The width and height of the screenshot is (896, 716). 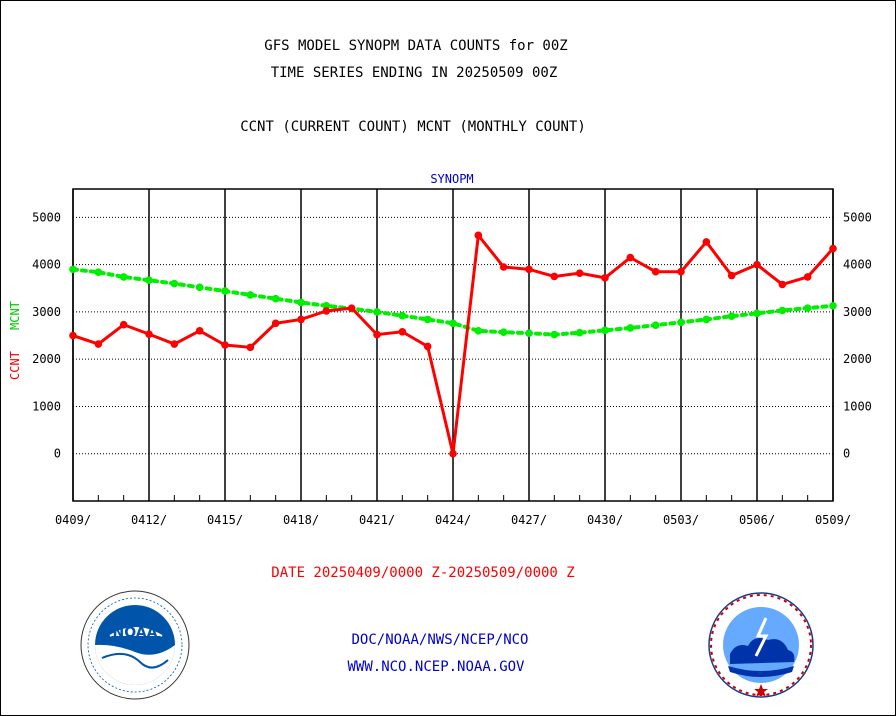 What do you see at coordinates (605, 520) in the screenshot?
I see `x-tick-label: 0430/` at bounding box center [605, 520].